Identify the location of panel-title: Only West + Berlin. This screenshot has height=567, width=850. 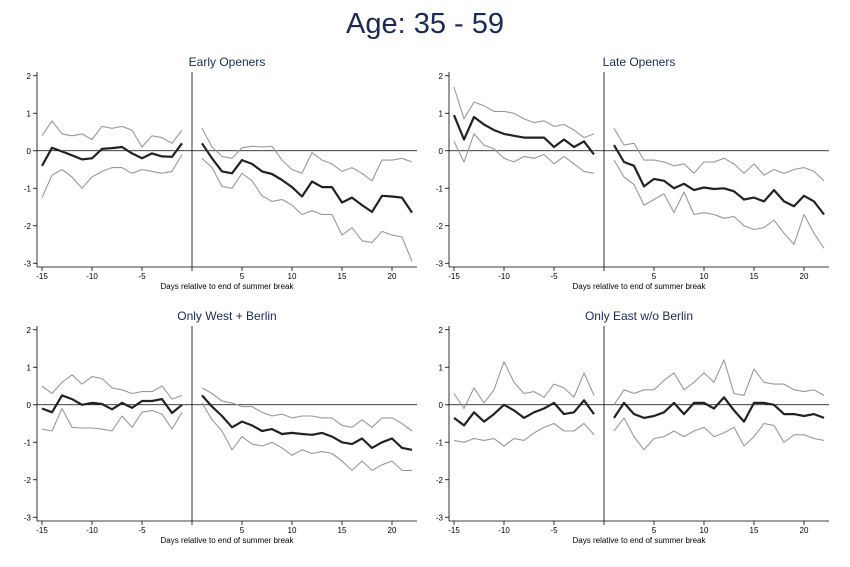
(226, 316).